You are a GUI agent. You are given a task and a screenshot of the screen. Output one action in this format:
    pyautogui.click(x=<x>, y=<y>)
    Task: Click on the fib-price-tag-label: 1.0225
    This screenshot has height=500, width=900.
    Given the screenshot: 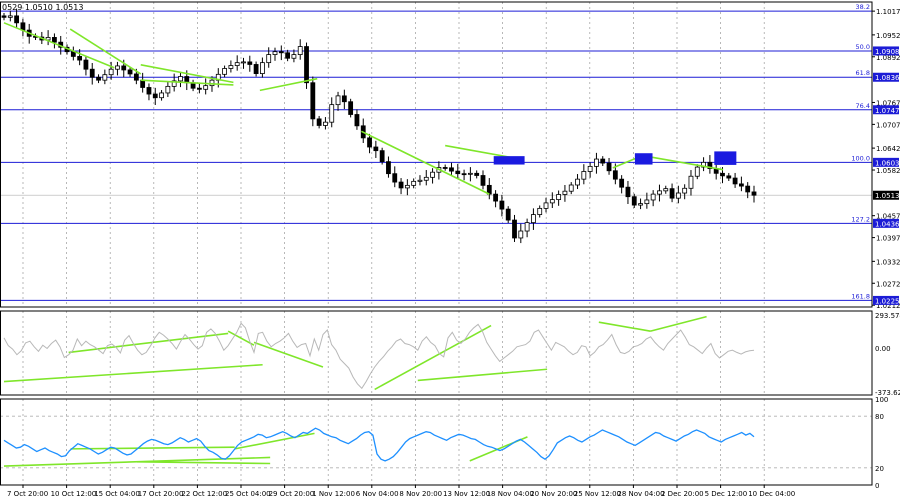 What is the action you would take?
    pyautogui.click(x=887, y=301)
    